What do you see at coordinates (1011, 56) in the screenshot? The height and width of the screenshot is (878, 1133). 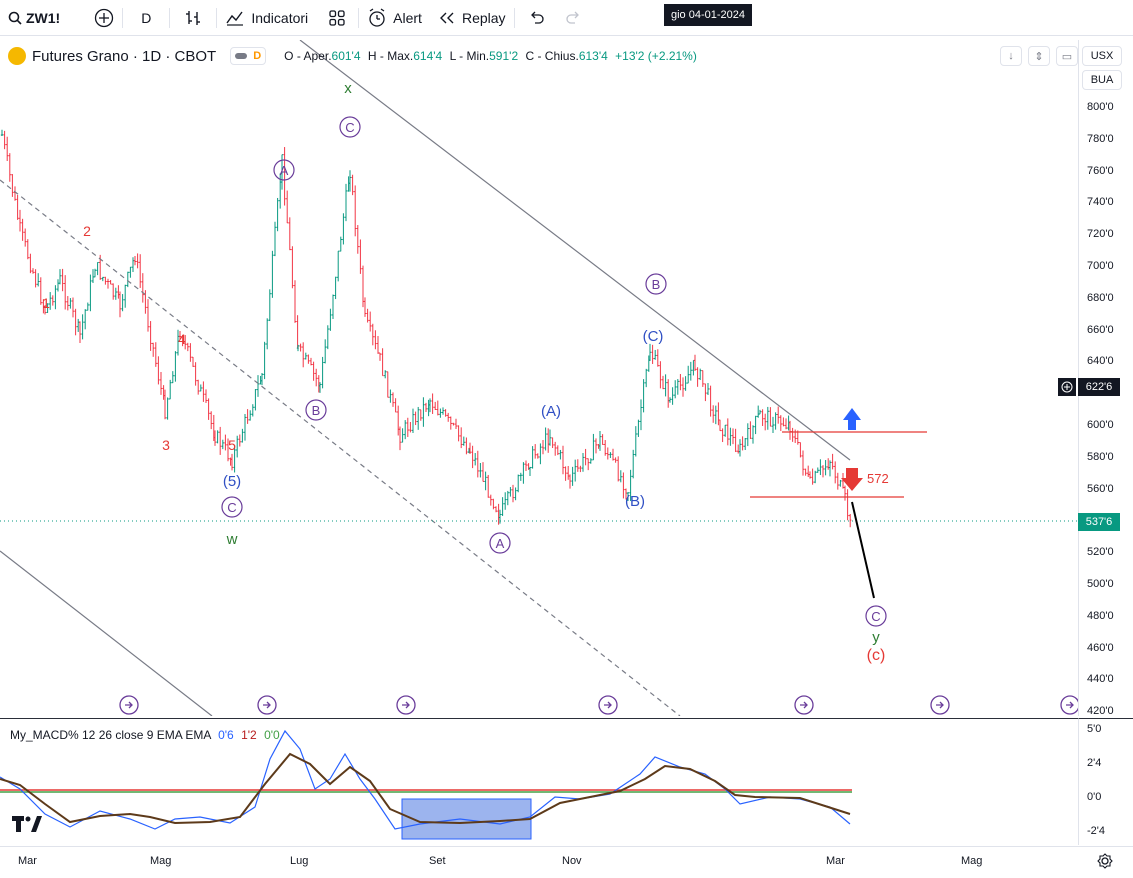 I see `move-down-button: ↓` at bounding box center [1011, 56].